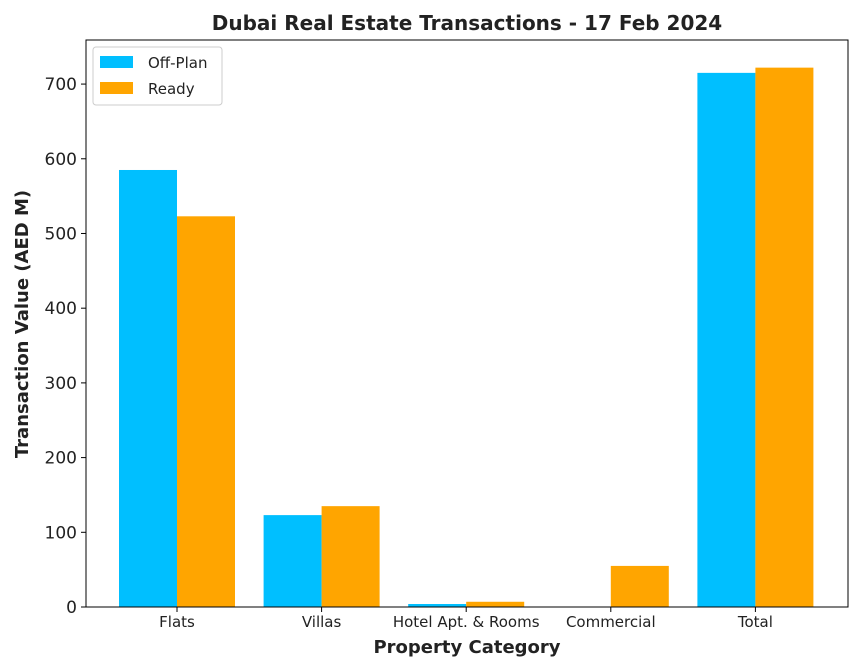 Image resolution: width=860 pixels, height=670 pixels. Describe the element at coordinates (61, 234) in the screenshot. I see `y-tick-label: 500` at that location.